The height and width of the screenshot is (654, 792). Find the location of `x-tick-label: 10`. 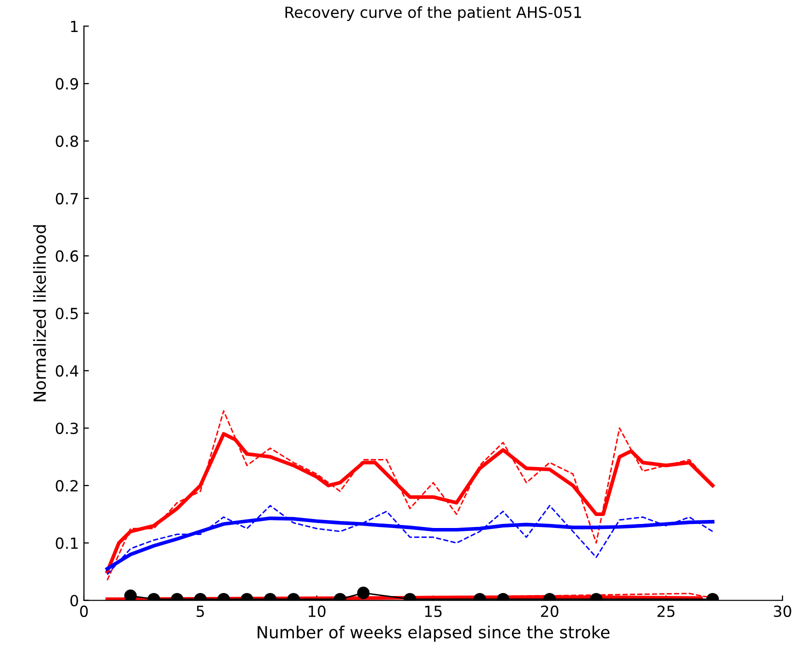

x-tick-label: 10 is located at coordinates (317, 612).